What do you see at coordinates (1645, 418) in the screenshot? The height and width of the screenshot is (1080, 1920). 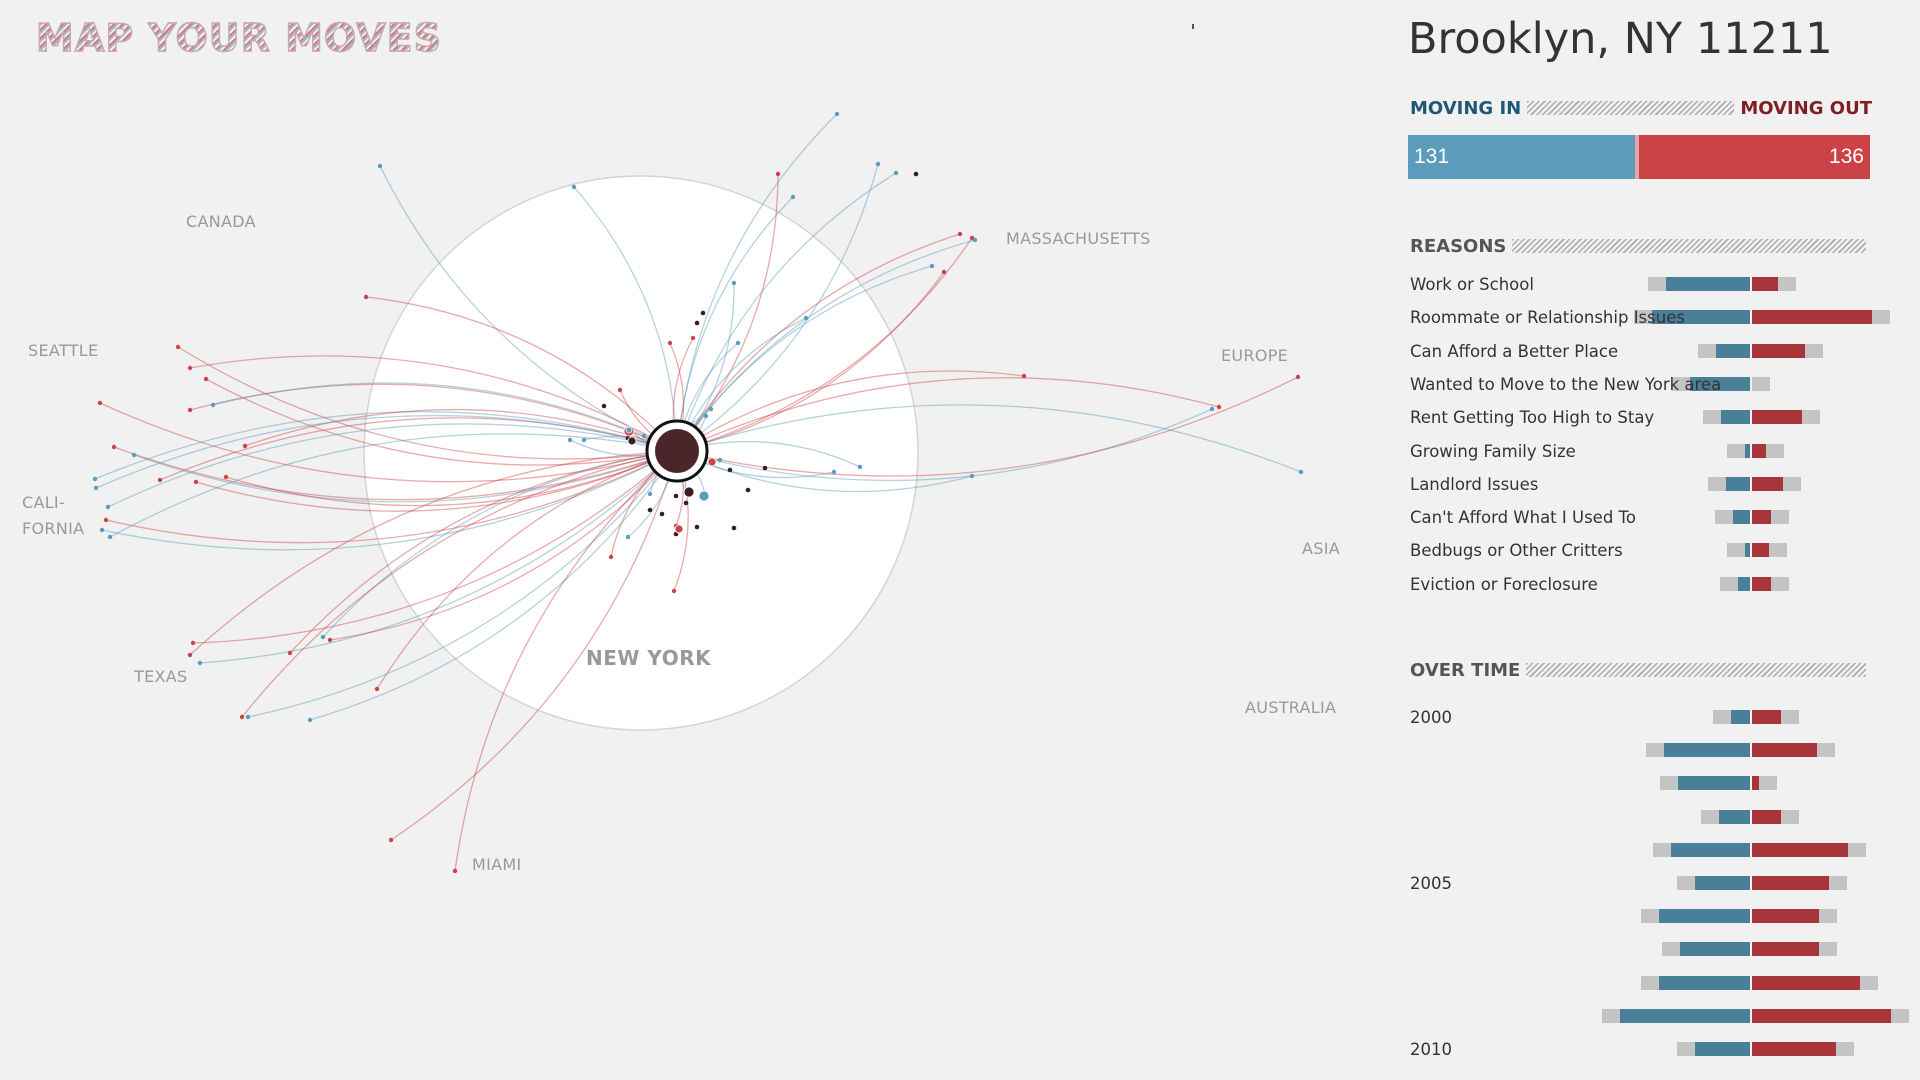 I see `reason-row: Rent Getting Too High to Stay` at bounding box center [1645, 418].